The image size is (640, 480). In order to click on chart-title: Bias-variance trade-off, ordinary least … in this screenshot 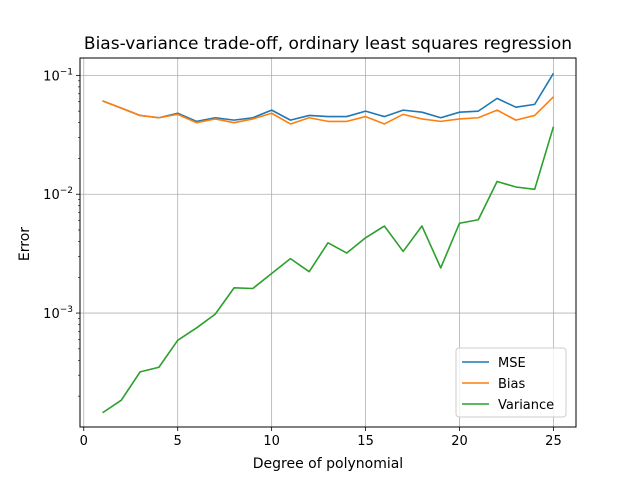, I will do `click(328, 44)`.